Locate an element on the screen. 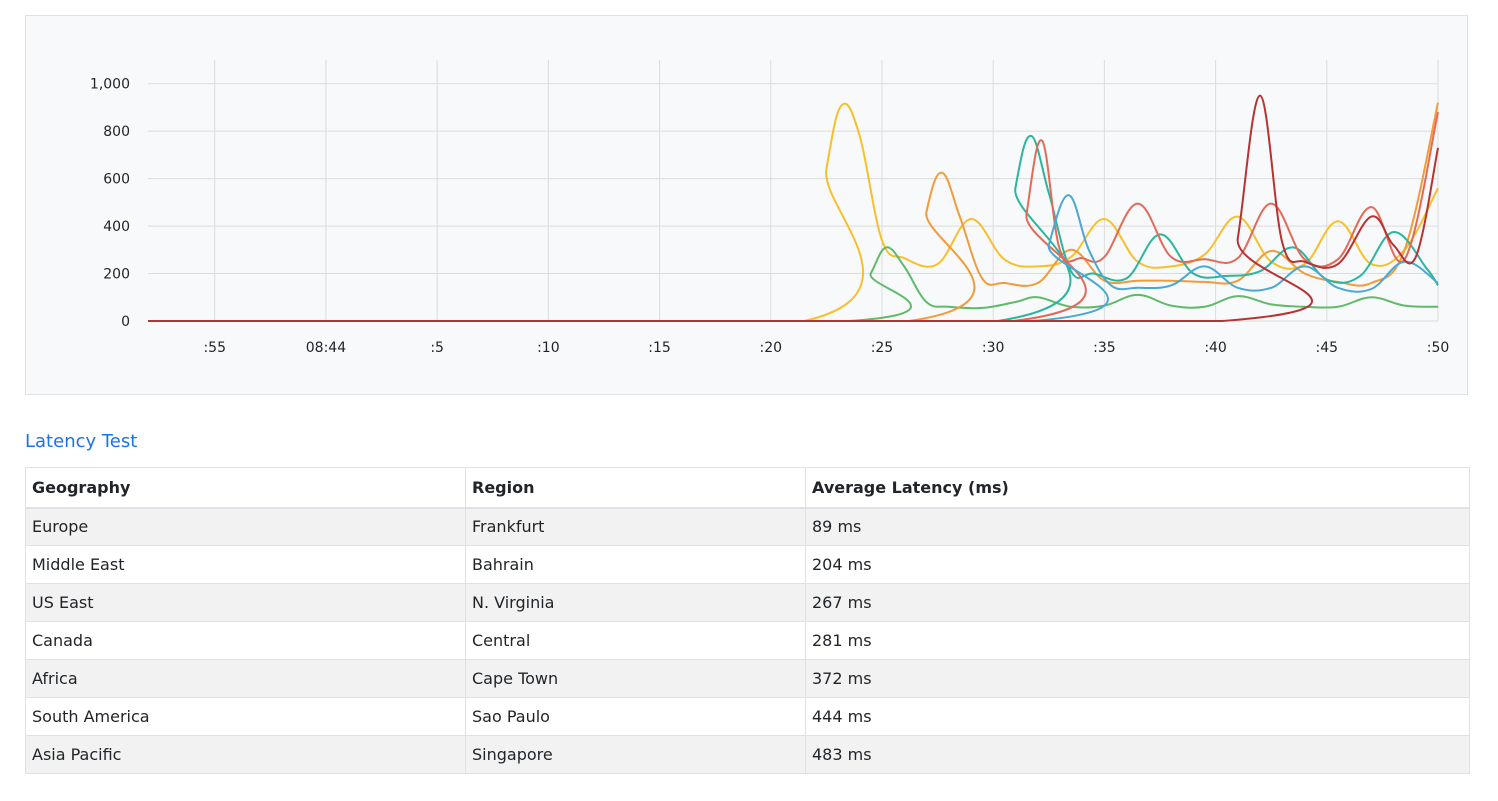 Image resolution: width=1498 pixels, height=801 pixels. x-tick-label: :5 is located at coordinates (437, 348).